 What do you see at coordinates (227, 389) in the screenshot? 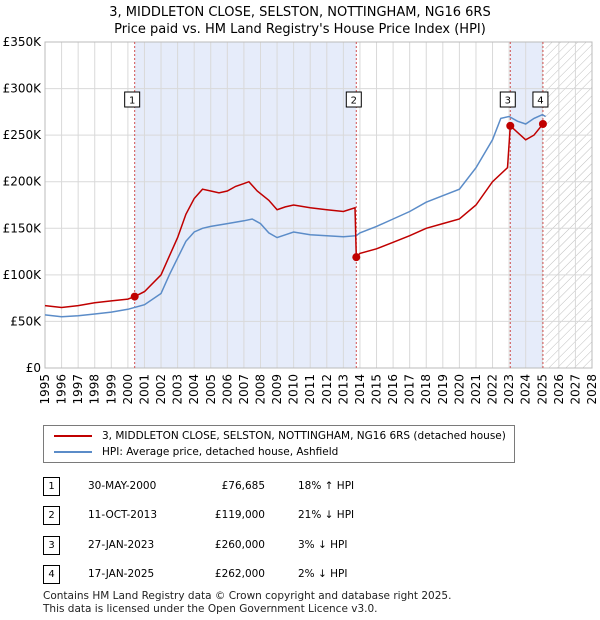
I see `x-tick-label: 2006` at bounding box center [227, 389].